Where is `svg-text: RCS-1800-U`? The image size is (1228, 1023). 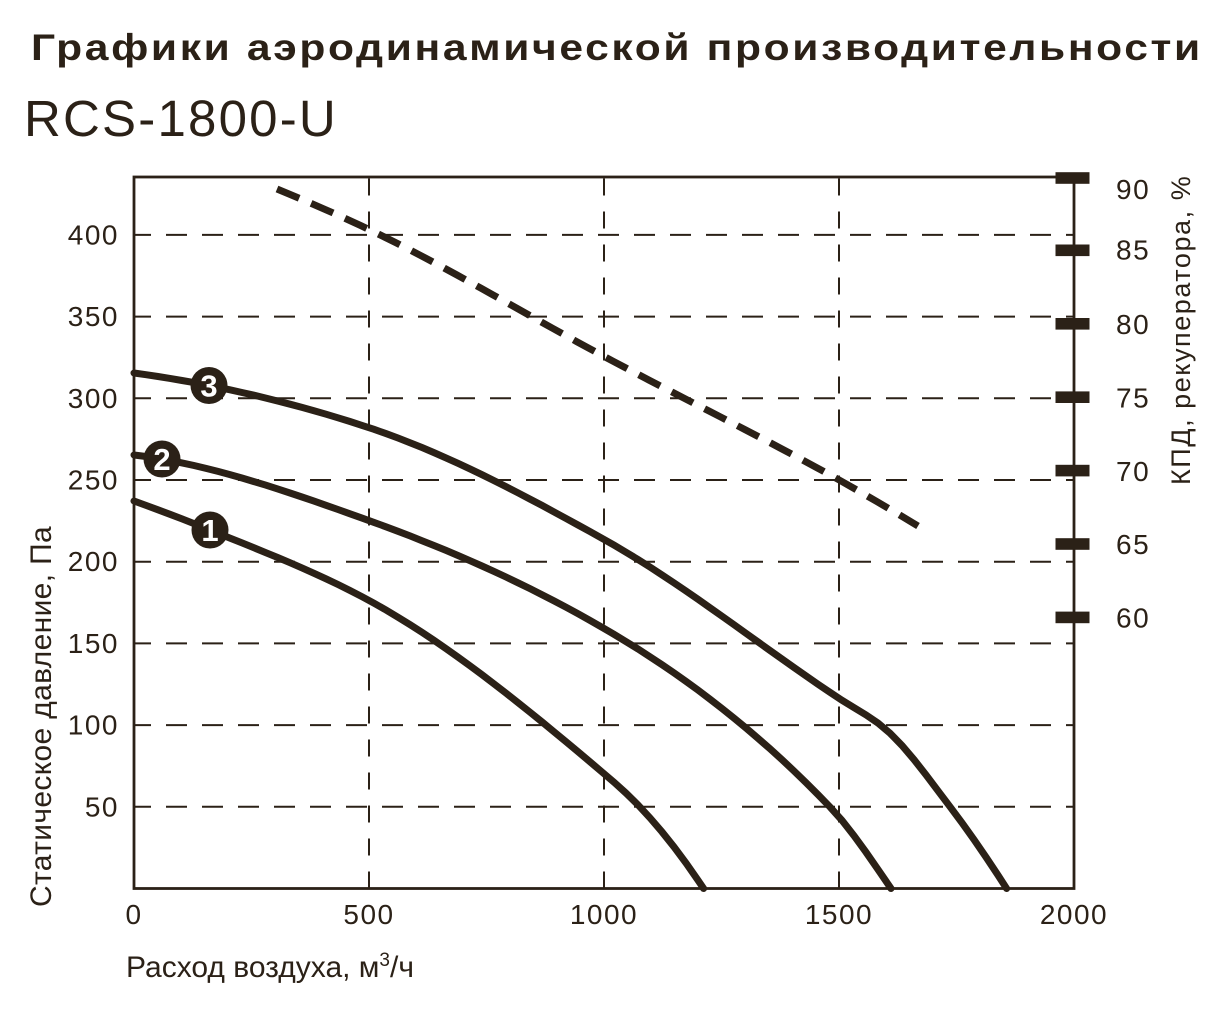 svg-text: RCS-1800-U is located at coordinates (181, 118).